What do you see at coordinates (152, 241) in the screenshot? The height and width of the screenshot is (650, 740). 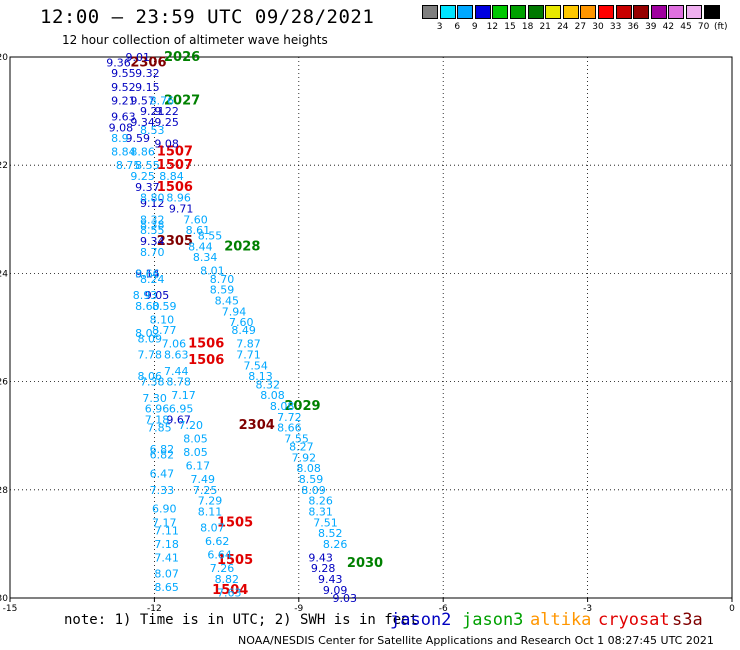 I see `swh-value-label: 9.34` at bounding box center [152, 241].